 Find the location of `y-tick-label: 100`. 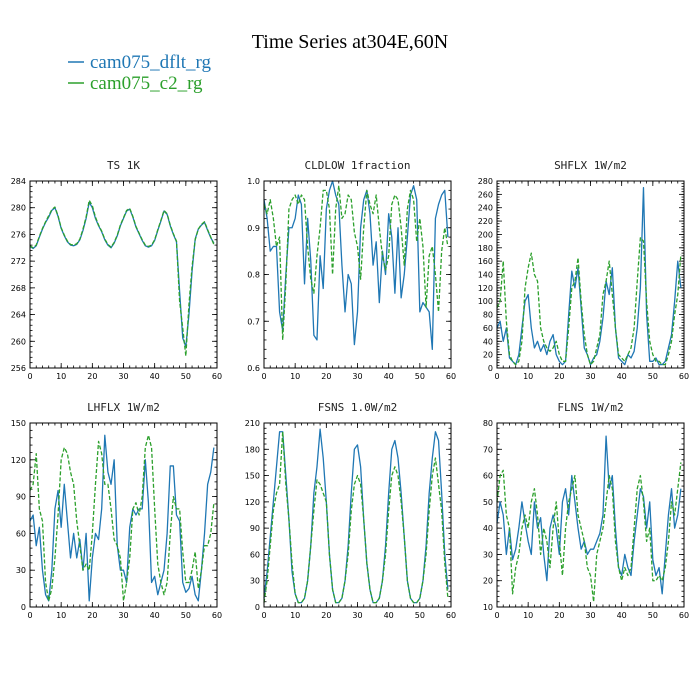

y-tick-label: 100 is located at coordinates (485, 301).